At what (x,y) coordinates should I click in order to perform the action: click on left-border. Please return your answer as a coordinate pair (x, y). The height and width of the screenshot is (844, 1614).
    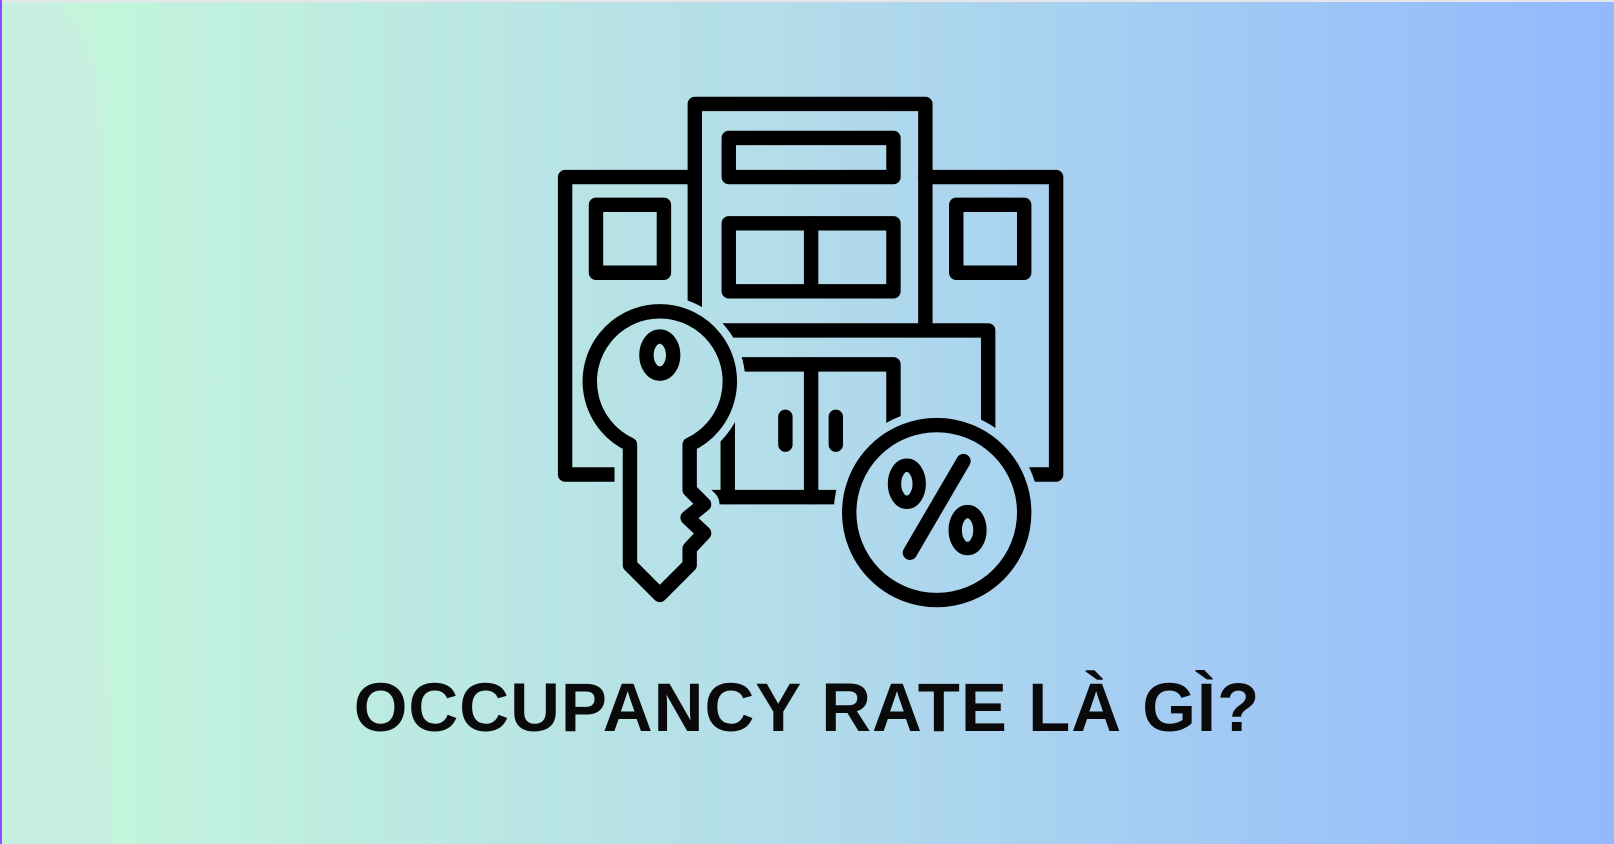
    Looking at the image, I should click on (1, 422).